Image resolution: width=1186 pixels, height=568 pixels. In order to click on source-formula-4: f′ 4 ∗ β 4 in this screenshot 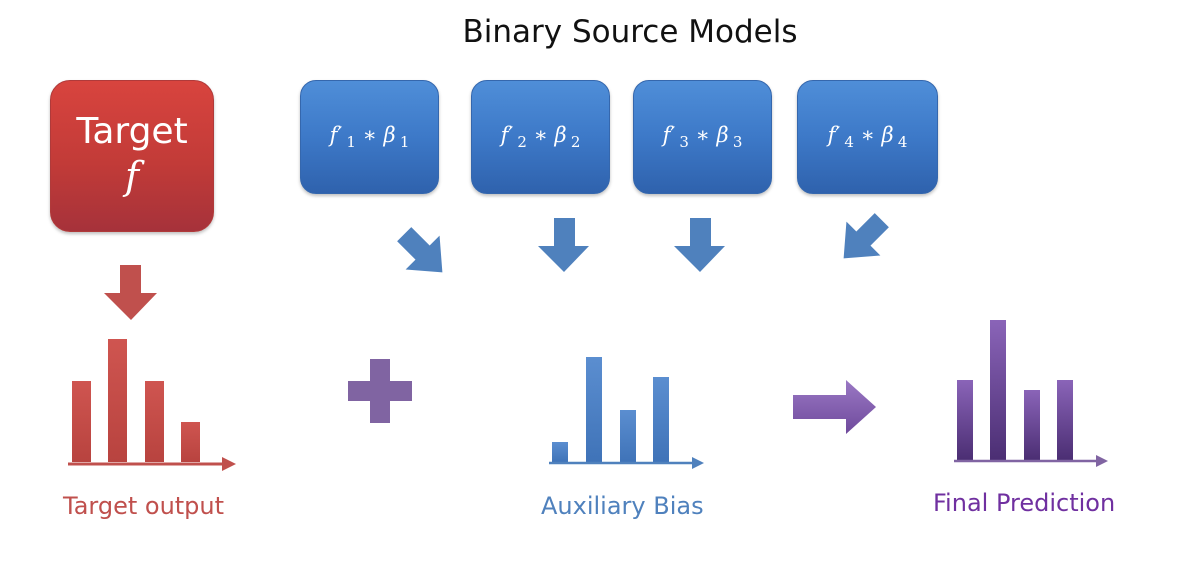, I will do `click(867, 137)`.